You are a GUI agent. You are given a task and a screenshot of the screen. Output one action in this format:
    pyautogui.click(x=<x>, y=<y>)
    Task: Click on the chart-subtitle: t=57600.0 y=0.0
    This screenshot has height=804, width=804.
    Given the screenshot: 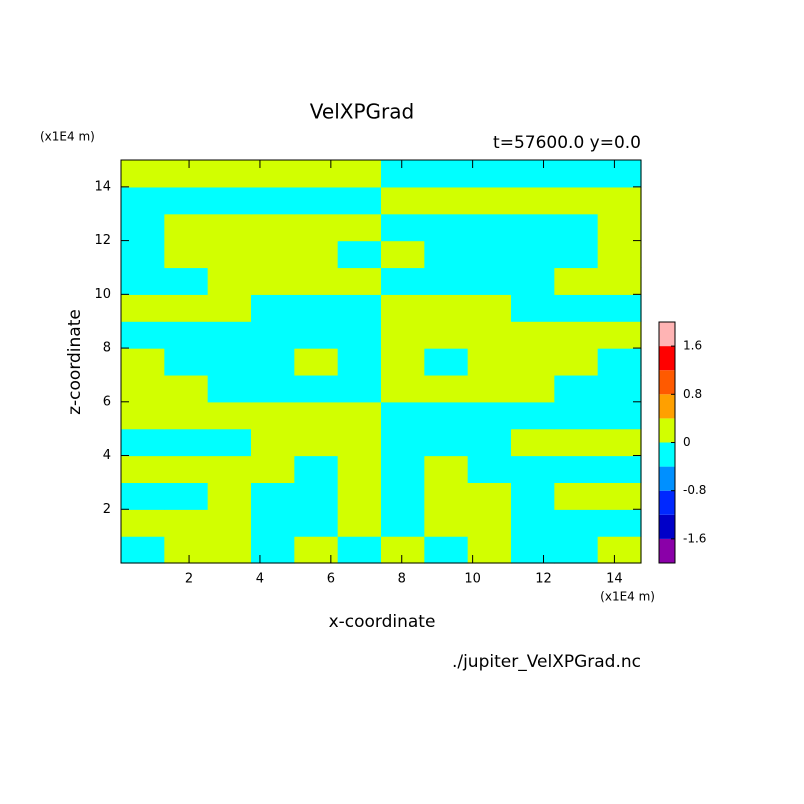 What is the action you would take?
    pyautogui.click(x=567, y=143)
    